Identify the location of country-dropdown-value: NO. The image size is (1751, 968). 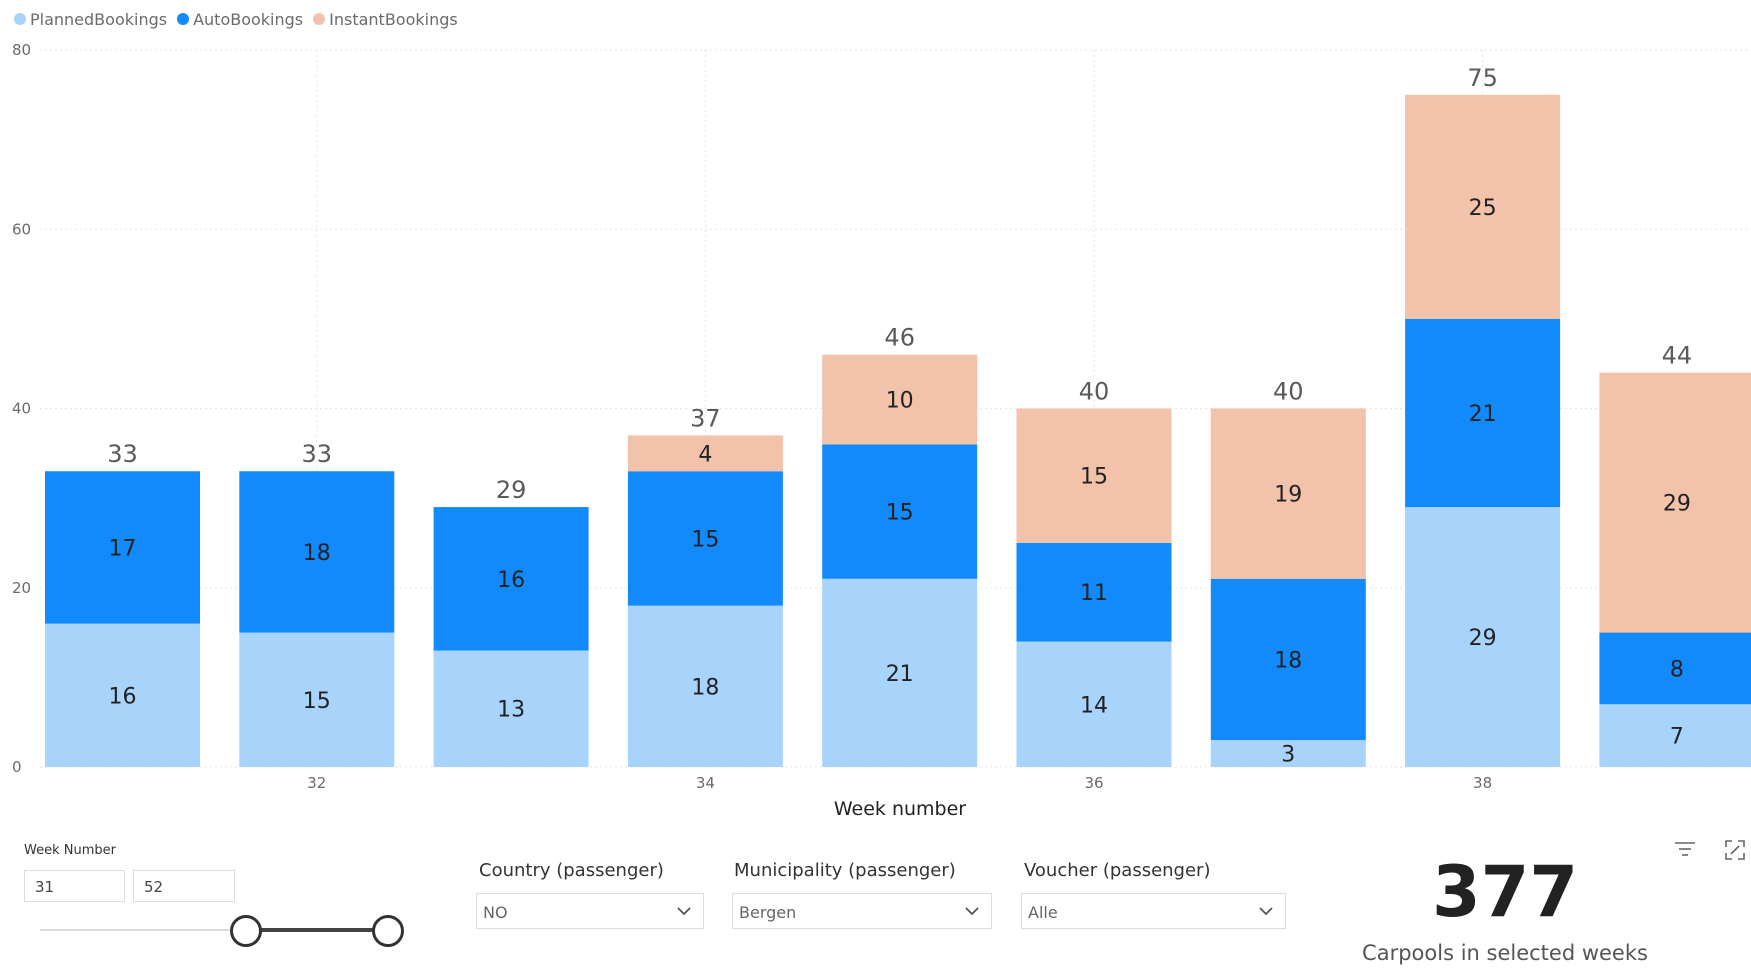
(495, 912).